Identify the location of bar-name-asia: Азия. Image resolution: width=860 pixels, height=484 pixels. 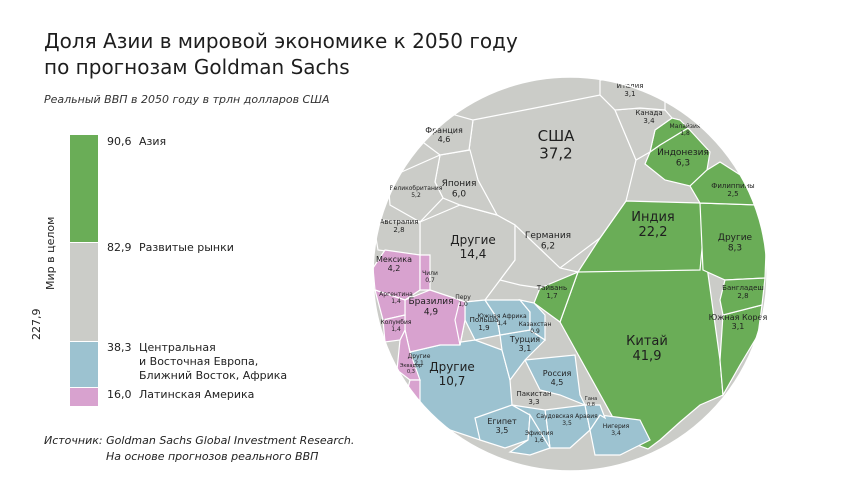
(153, 141).